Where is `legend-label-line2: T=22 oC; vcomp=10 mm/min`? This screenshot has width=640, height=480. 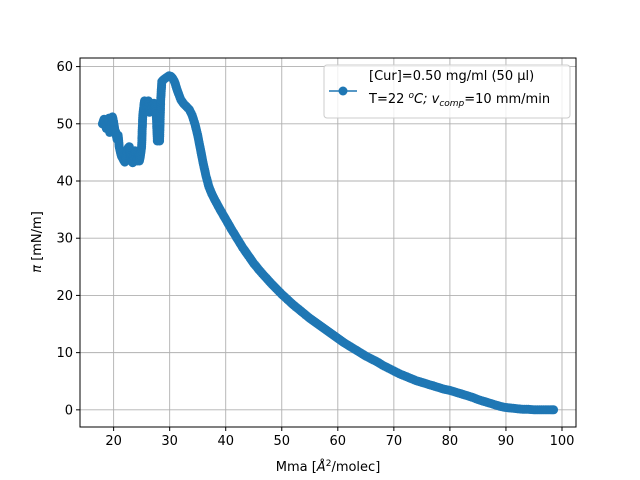 legend-label-line2: T=22 oC; vcomp=10 mm/min is located at coordinates (459, 100).